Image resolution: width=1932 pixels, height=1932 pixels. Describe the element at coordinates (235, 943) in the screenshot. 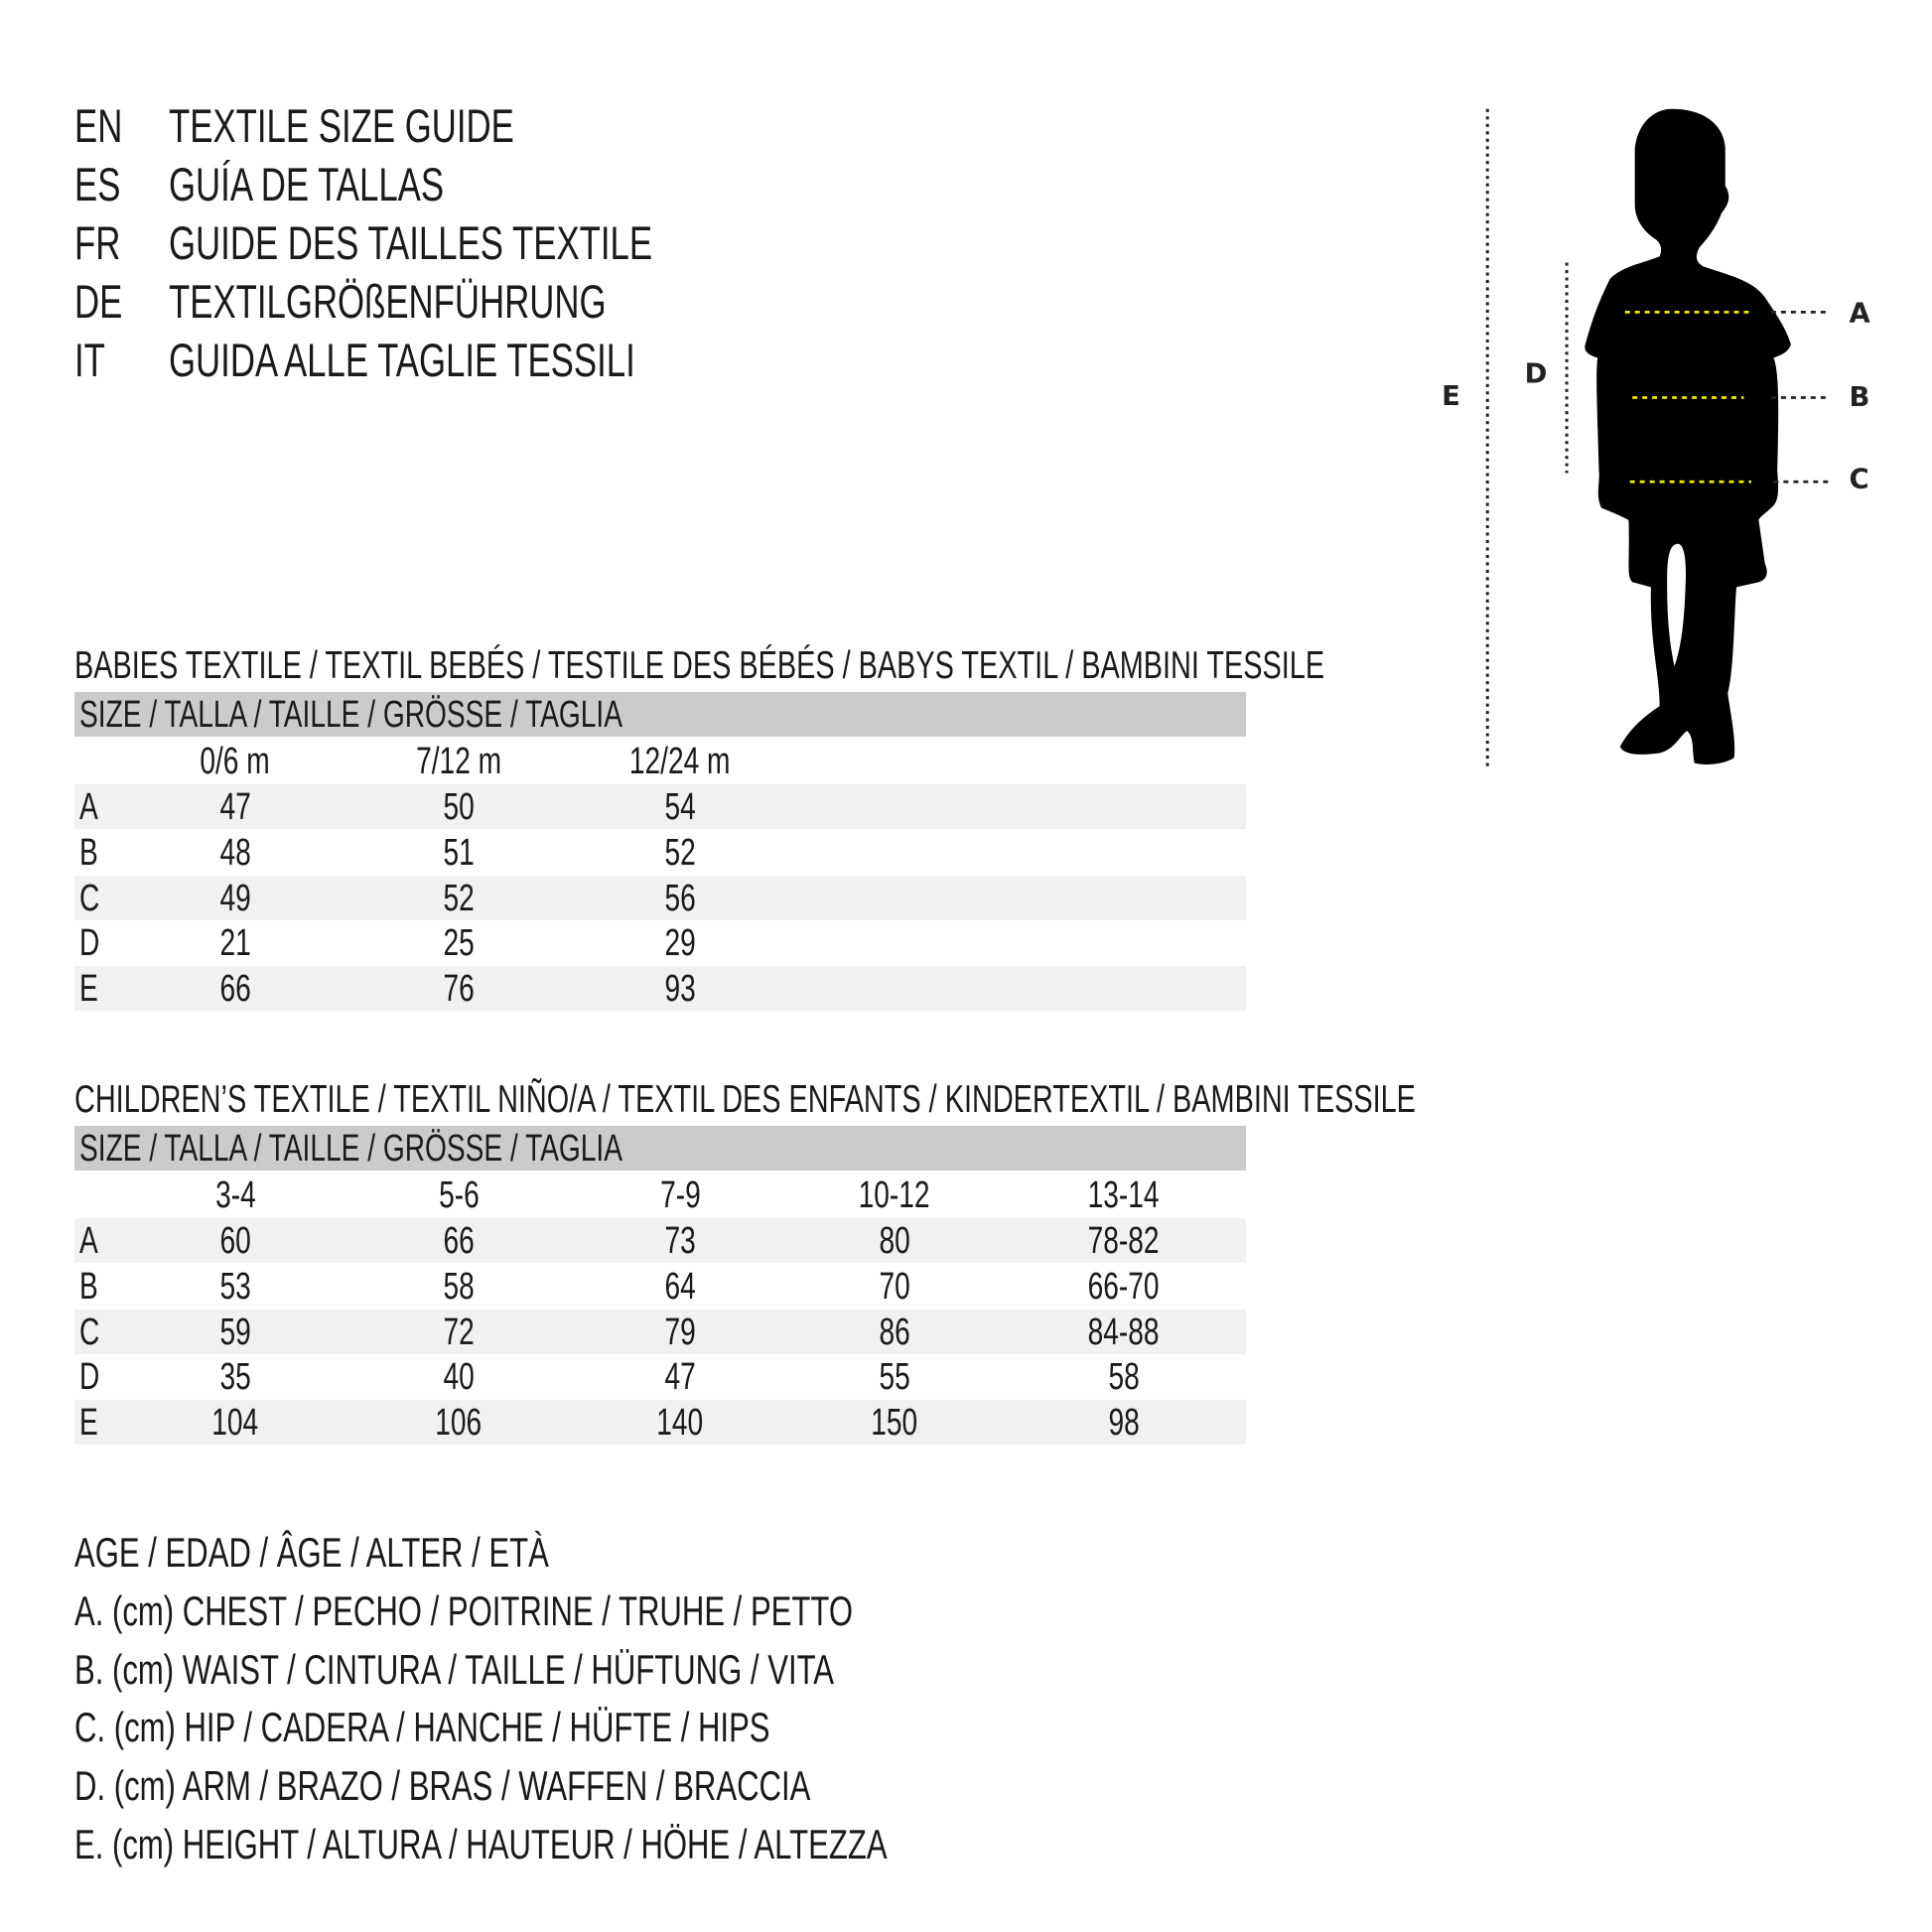

I see `cell-value: 21` at that location.